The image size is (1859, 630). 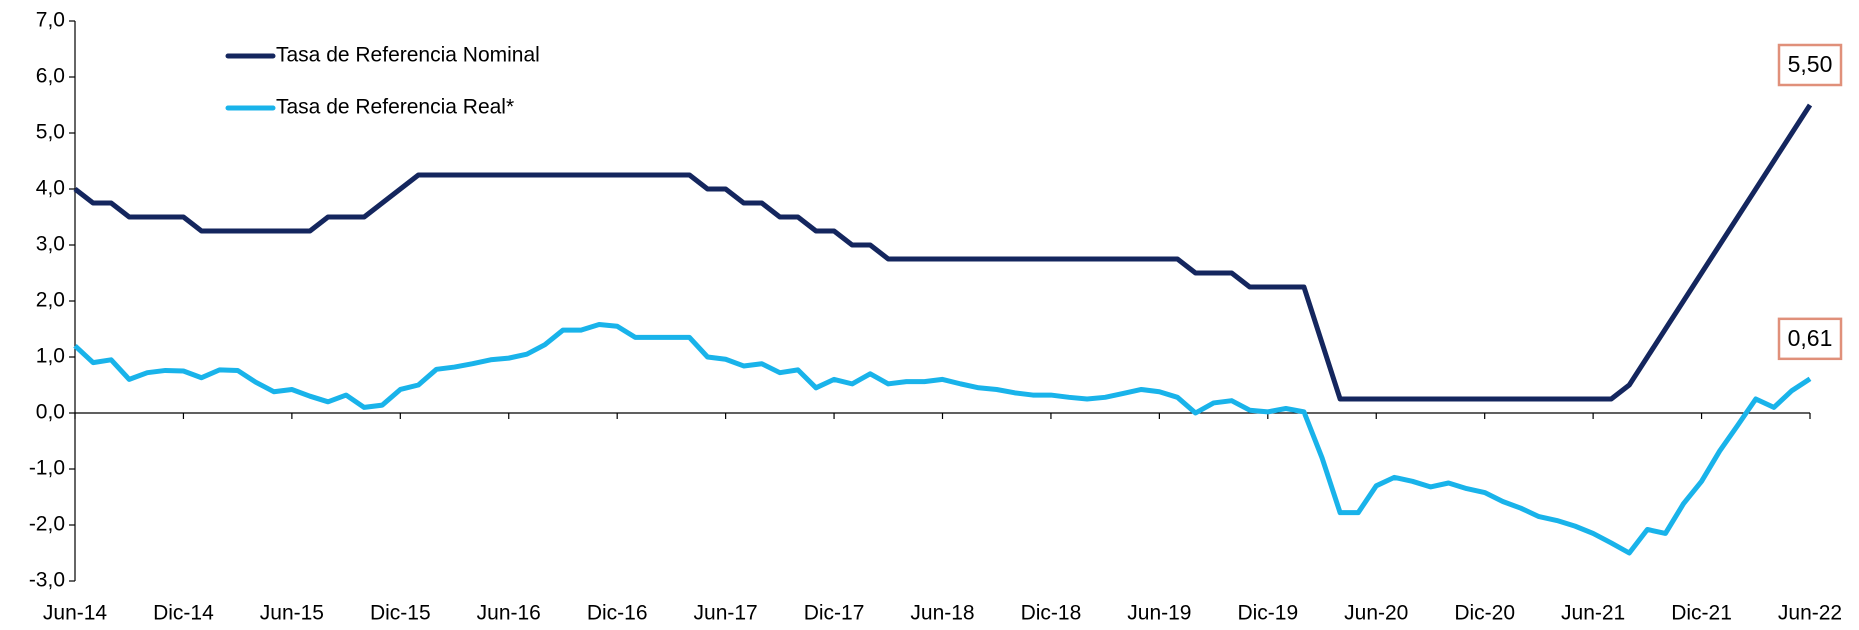 What do you see at coordinates (400, 613) in the screenshot?
I see `x-tick-label: Dic-15` at bounding box center [400, 613].